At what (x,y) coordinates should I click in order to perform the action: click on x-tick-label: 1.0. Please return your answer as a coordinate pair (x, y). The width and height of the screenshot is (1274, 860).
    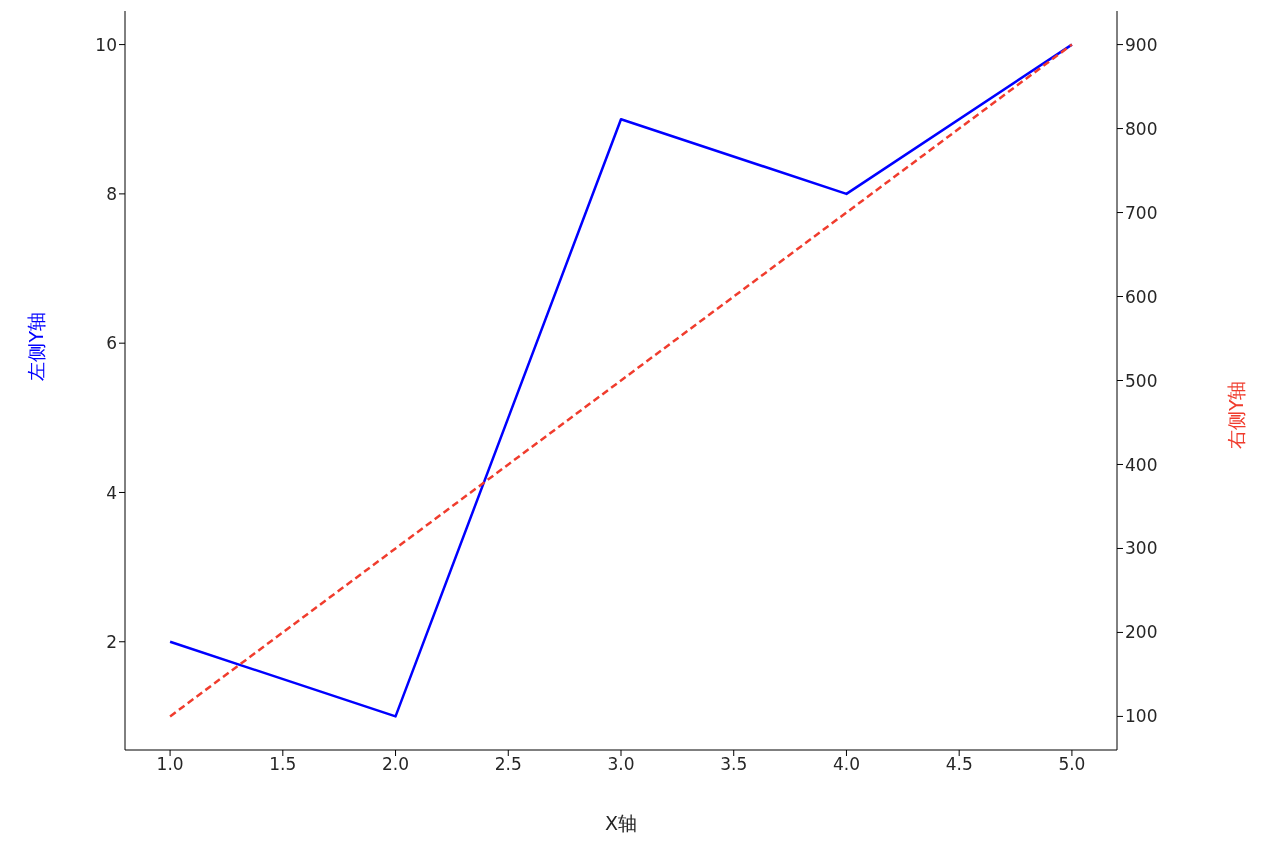
    Looking at the image, I should click on (170, 764).